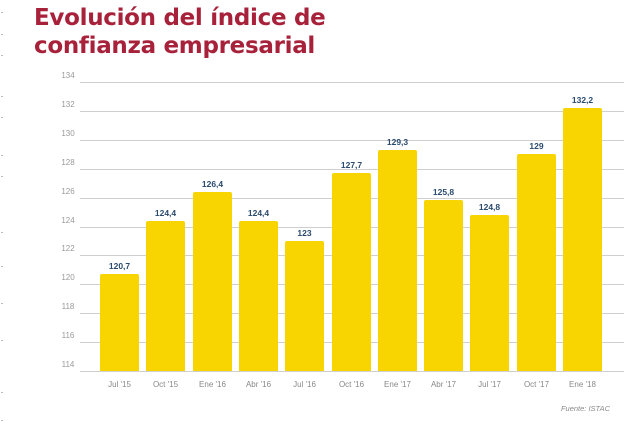  I want to click on x-axis-tick-label: Oct '15, so click(165, 384).